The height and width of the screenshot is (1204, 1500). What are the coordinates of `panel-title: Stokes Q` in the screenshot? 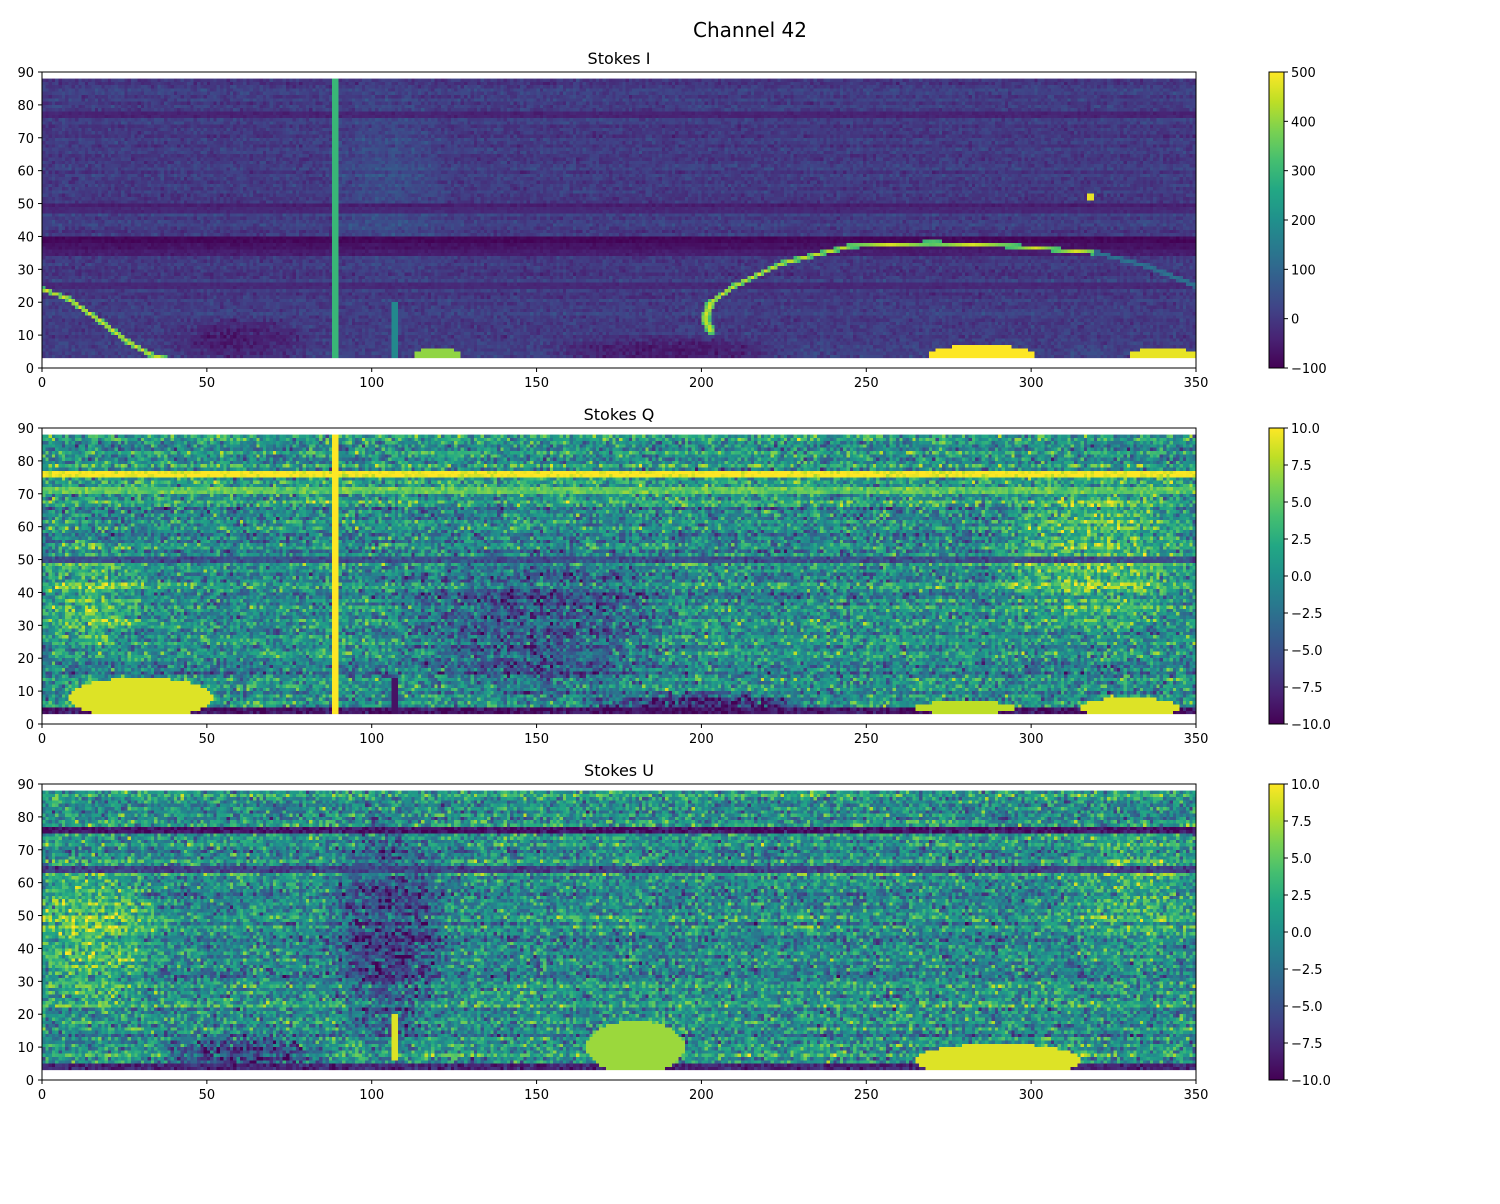 It's located at (619, 414).